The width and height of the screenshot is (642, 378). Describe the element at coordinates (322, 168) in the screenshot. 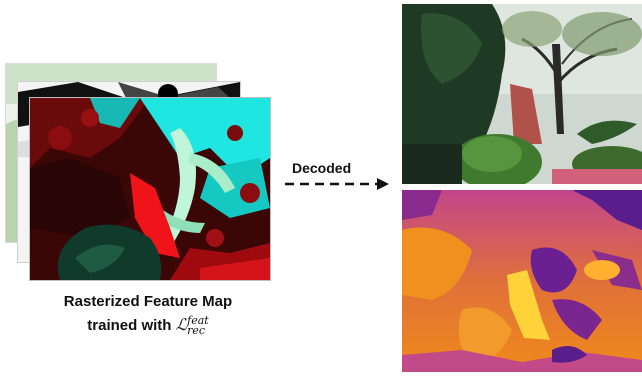

I see `decoded-label: Decoded` at that location.